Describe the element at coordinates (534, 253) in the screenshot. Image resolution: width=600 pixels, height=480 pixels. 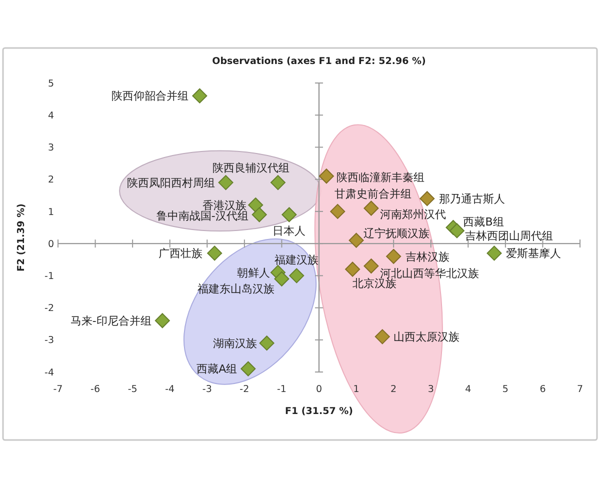
I see `annotation: 爱斯基摩人` at that location.